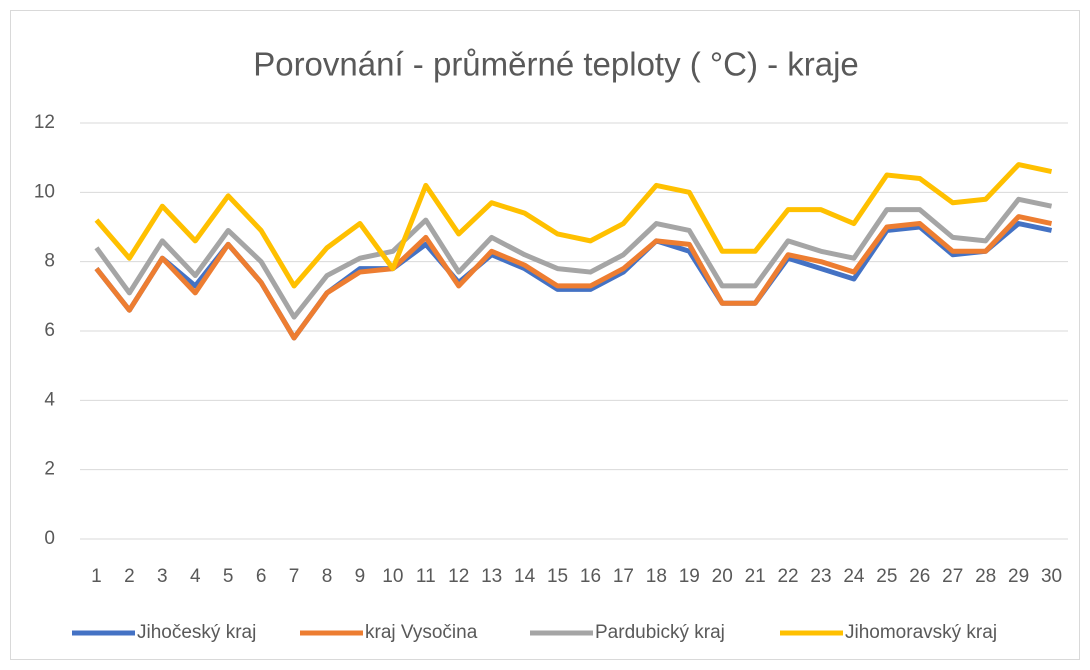  Describe the element at coordinates (787, 576) in the screenshot. I see `x-tick-label: 22` at that location.